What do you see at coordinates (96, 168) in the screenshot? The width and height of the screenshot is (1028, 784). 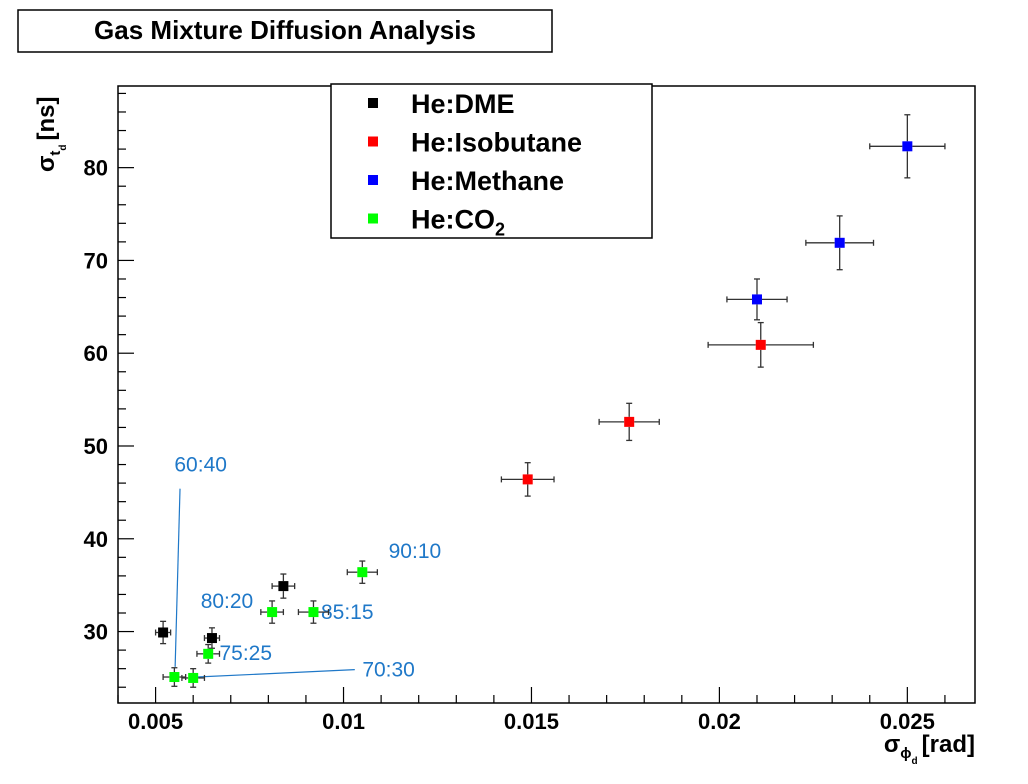 I see `y-tick-label: 80` at bounding box center [96, 168].